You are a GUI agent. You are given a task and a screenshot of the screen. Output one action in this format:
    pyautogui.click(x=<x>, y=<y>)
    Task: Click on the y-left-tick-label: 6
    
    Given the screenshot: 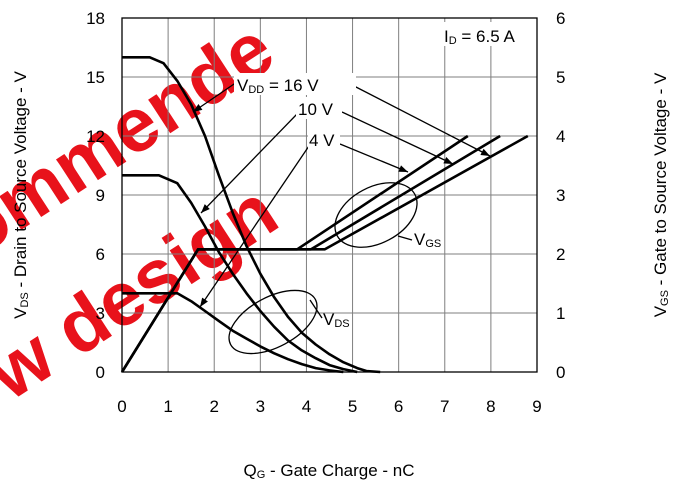 What is the action you would take?
    pyautogui.click(x=100, y=254)
    